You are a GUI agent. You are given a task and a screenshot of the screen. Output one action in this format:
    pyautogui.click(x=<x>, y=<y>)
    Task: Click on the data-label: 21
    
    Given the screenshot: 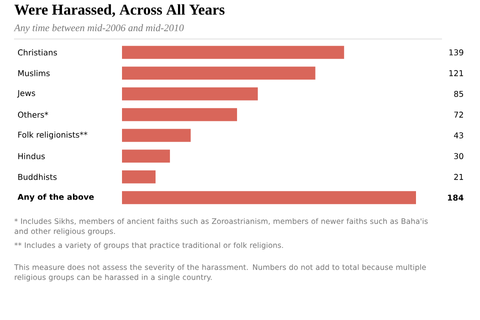 What is the action you would take?
    pyautogui.click(x=459, y=177)
    